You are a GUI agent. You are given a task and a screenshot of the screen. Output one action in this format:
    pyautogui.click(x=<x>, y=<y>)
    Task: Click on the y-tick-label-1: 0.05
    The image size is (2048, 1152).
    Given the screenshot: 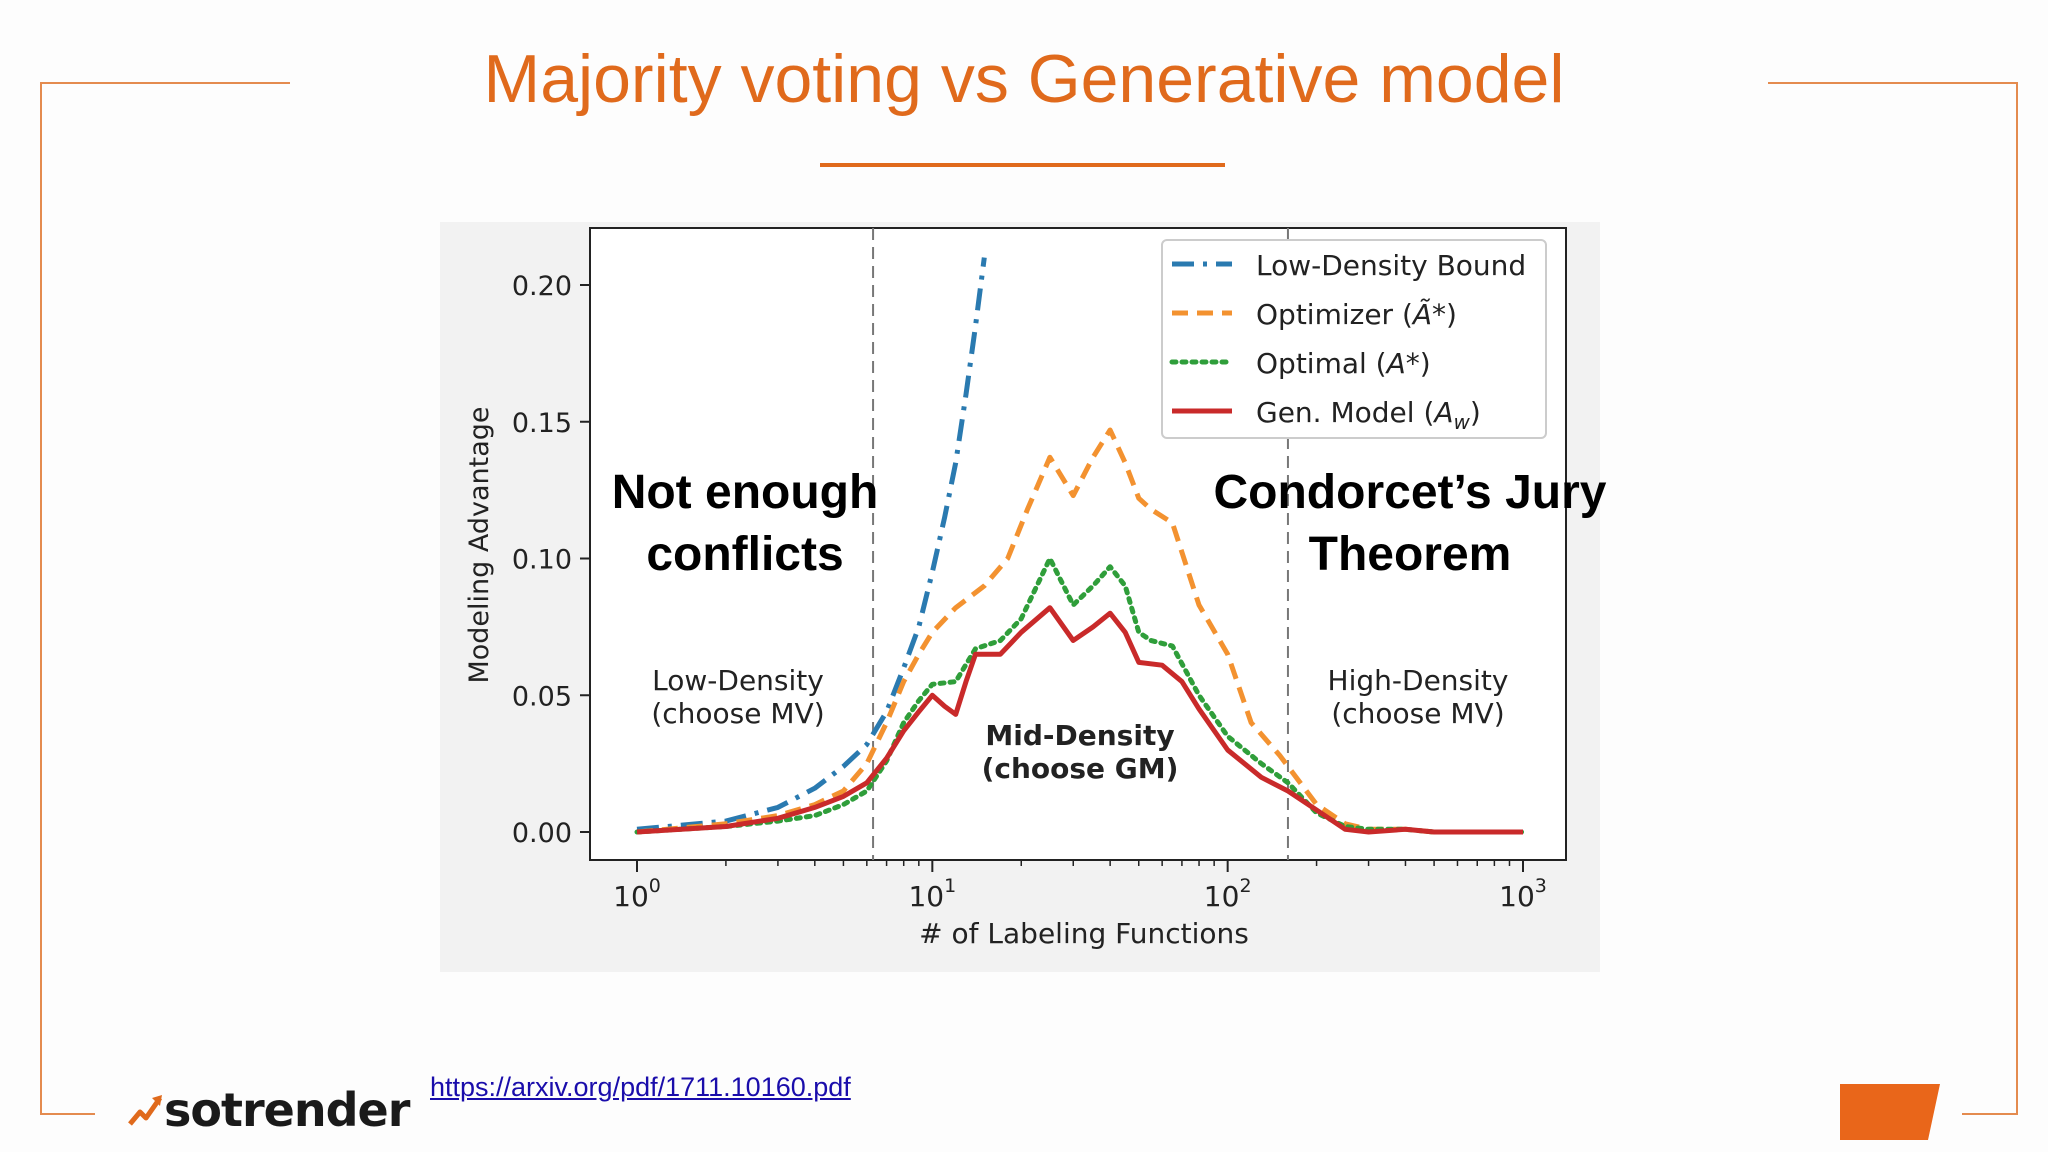 What is the action you would take?
    pyautogui.click(x=542, y=696)
    